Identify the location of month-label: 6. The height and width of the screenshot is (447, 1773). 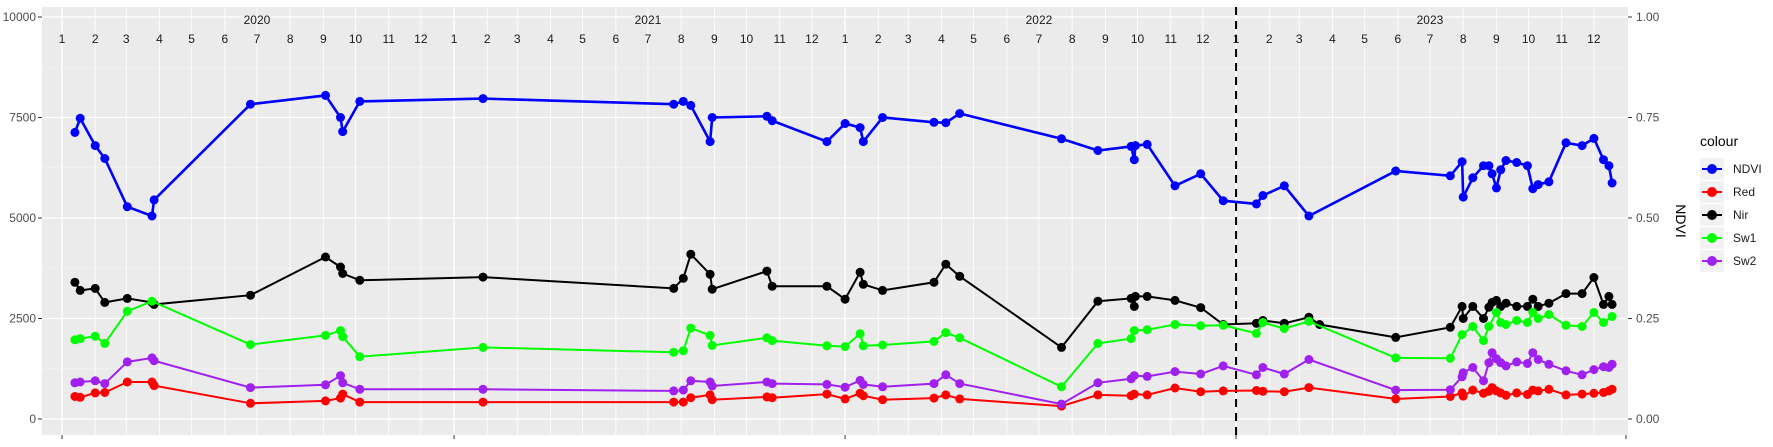
(224, 39).